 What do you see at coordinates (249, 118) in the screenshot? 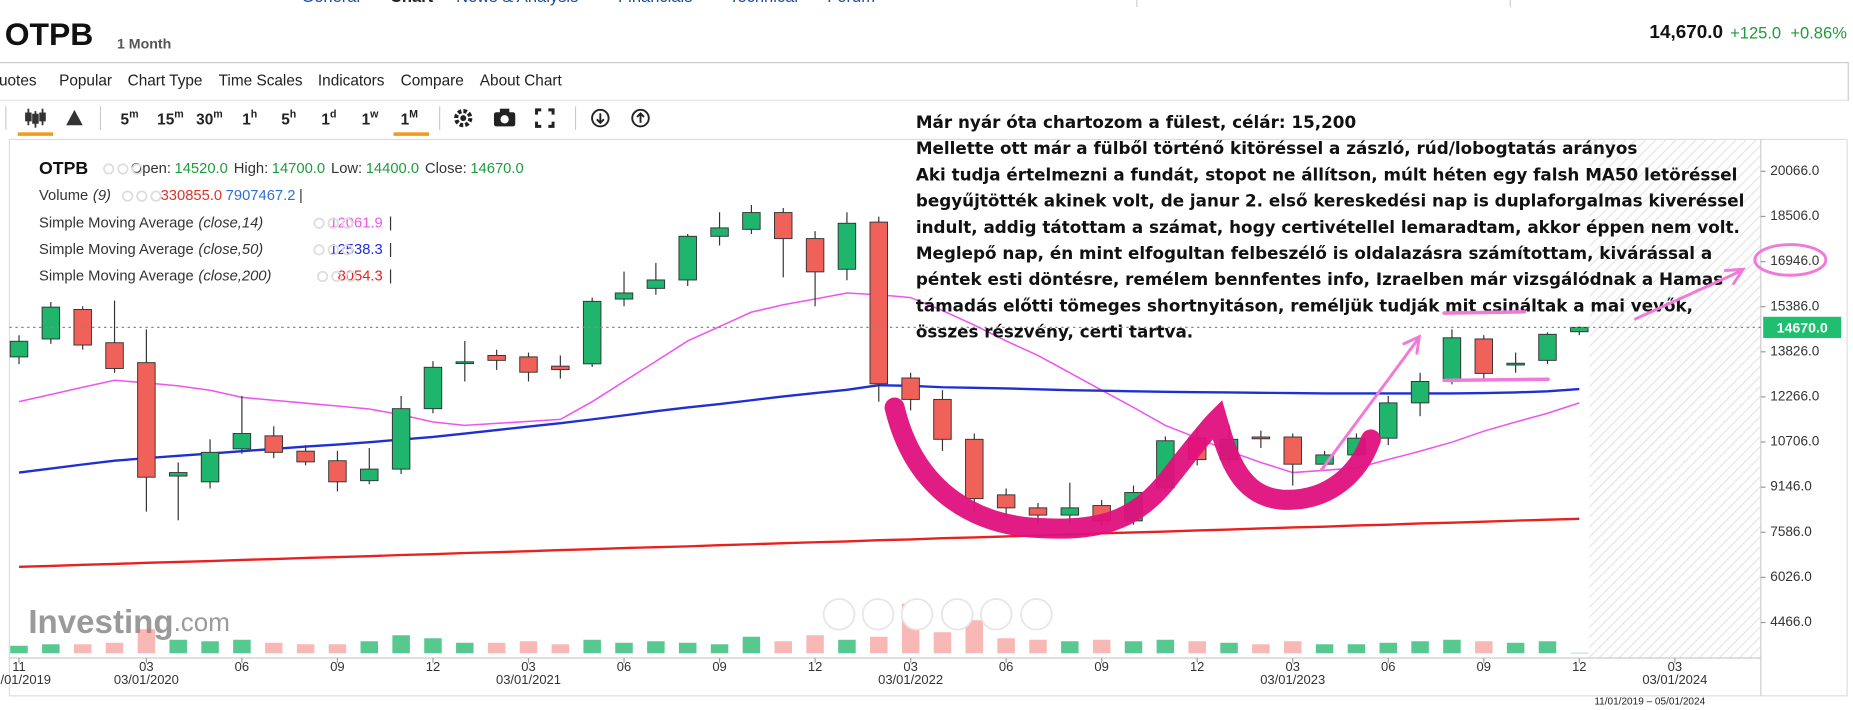
I see `interval: 1h` at bounding box center [249, 118].